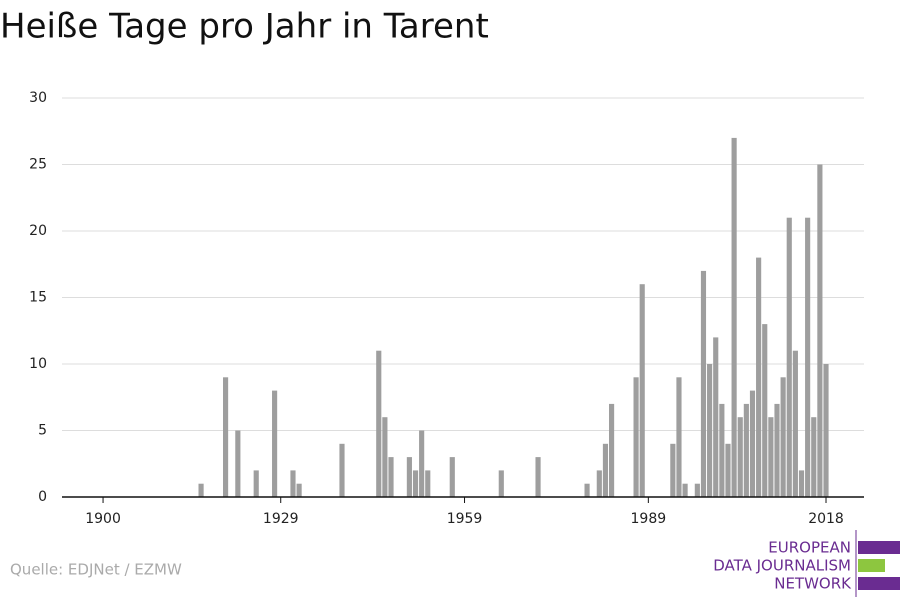  Describe the element at coordinates (244, 27) in the screenshot. I see `chart-title: Heiße Tage pro Jahr in Tarent` at that location.